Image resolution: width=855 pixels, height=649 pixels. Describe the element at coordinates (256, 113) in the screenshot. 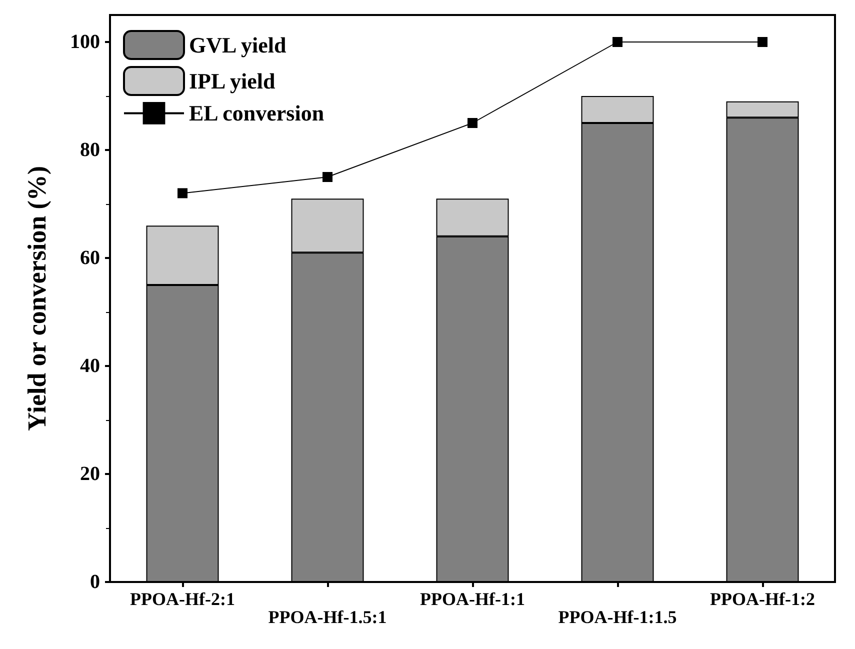

I see `legend-label: EL conversion` at that location.